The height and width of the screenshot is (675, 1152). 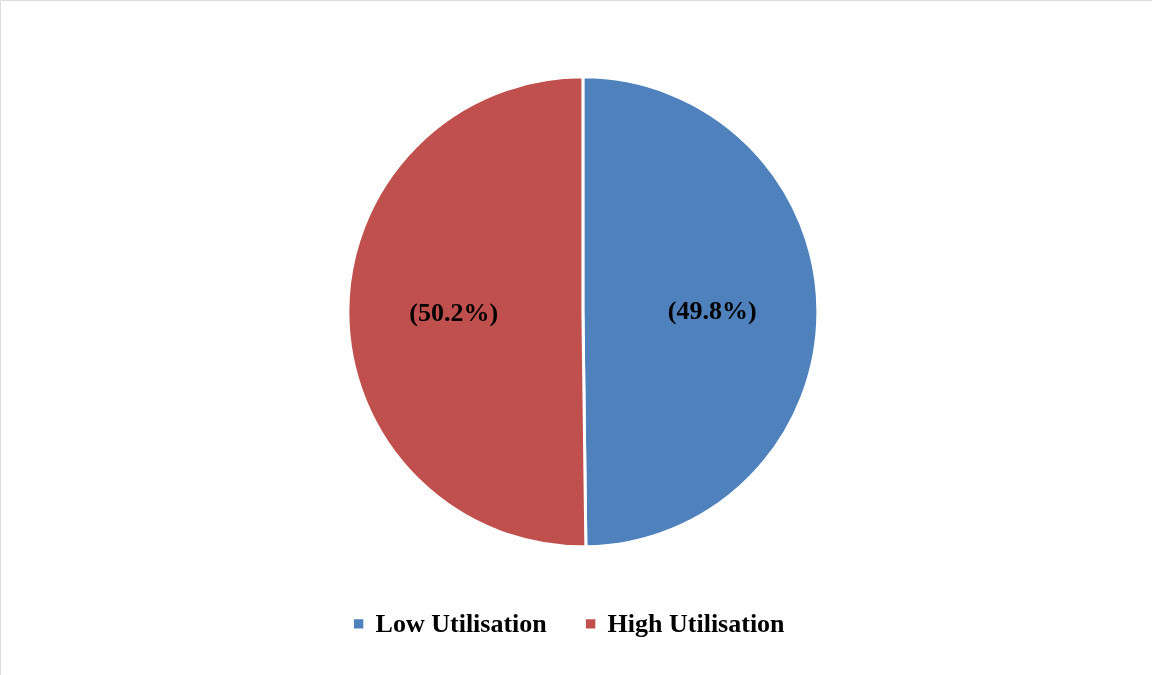 I want to click on legend-label: High Utilisation, so click(x=696, y=623).